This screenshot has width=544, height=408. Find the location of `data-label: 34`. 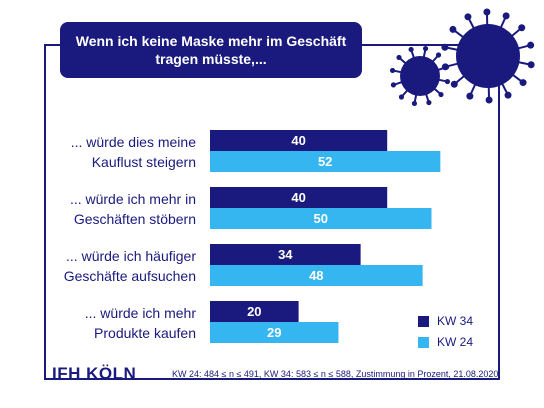

data-label: 34 is located at coordinates (285, 254).